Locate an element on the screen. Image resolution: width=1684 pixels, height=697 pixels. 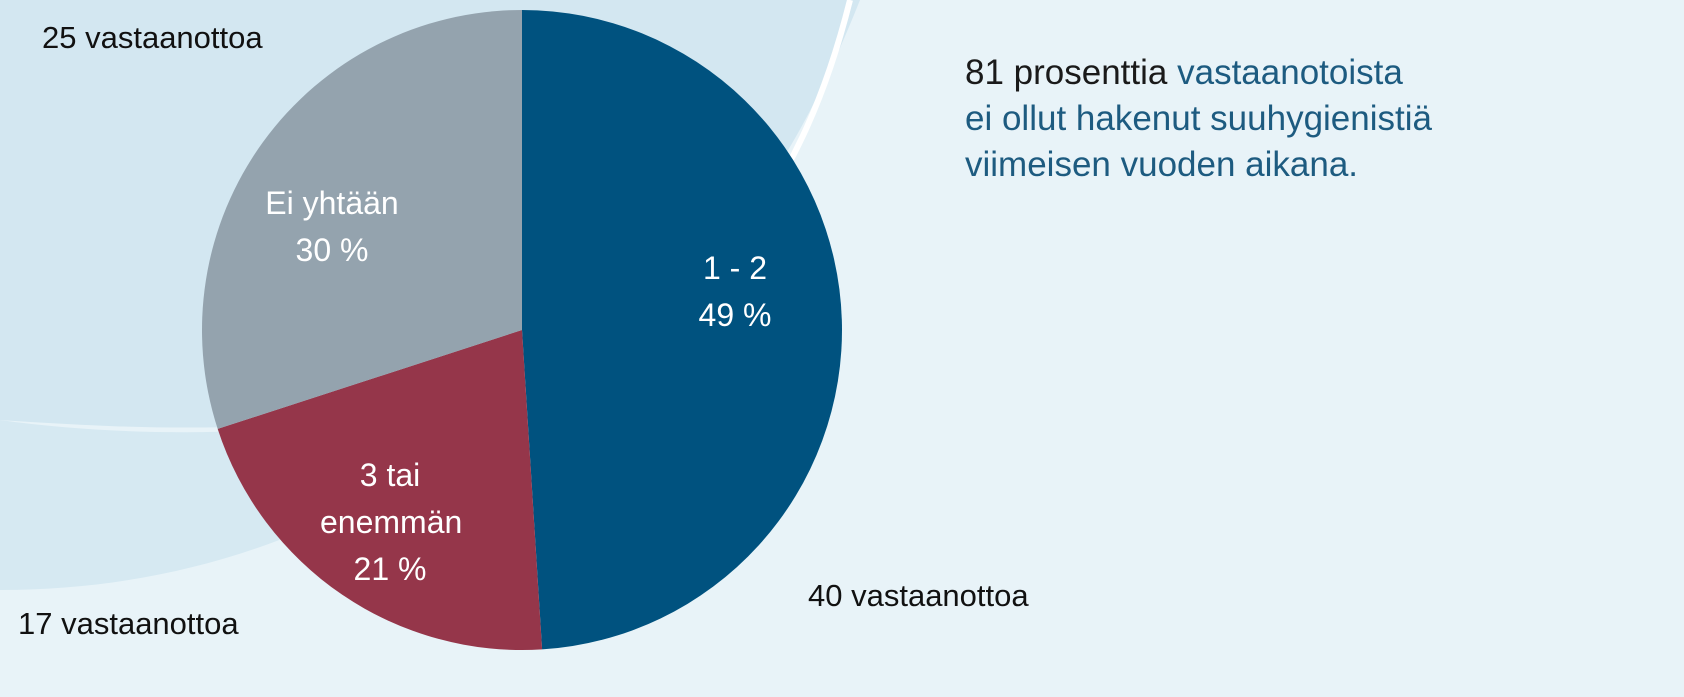
value-label: 21 % is located at coordinates (390, 569).